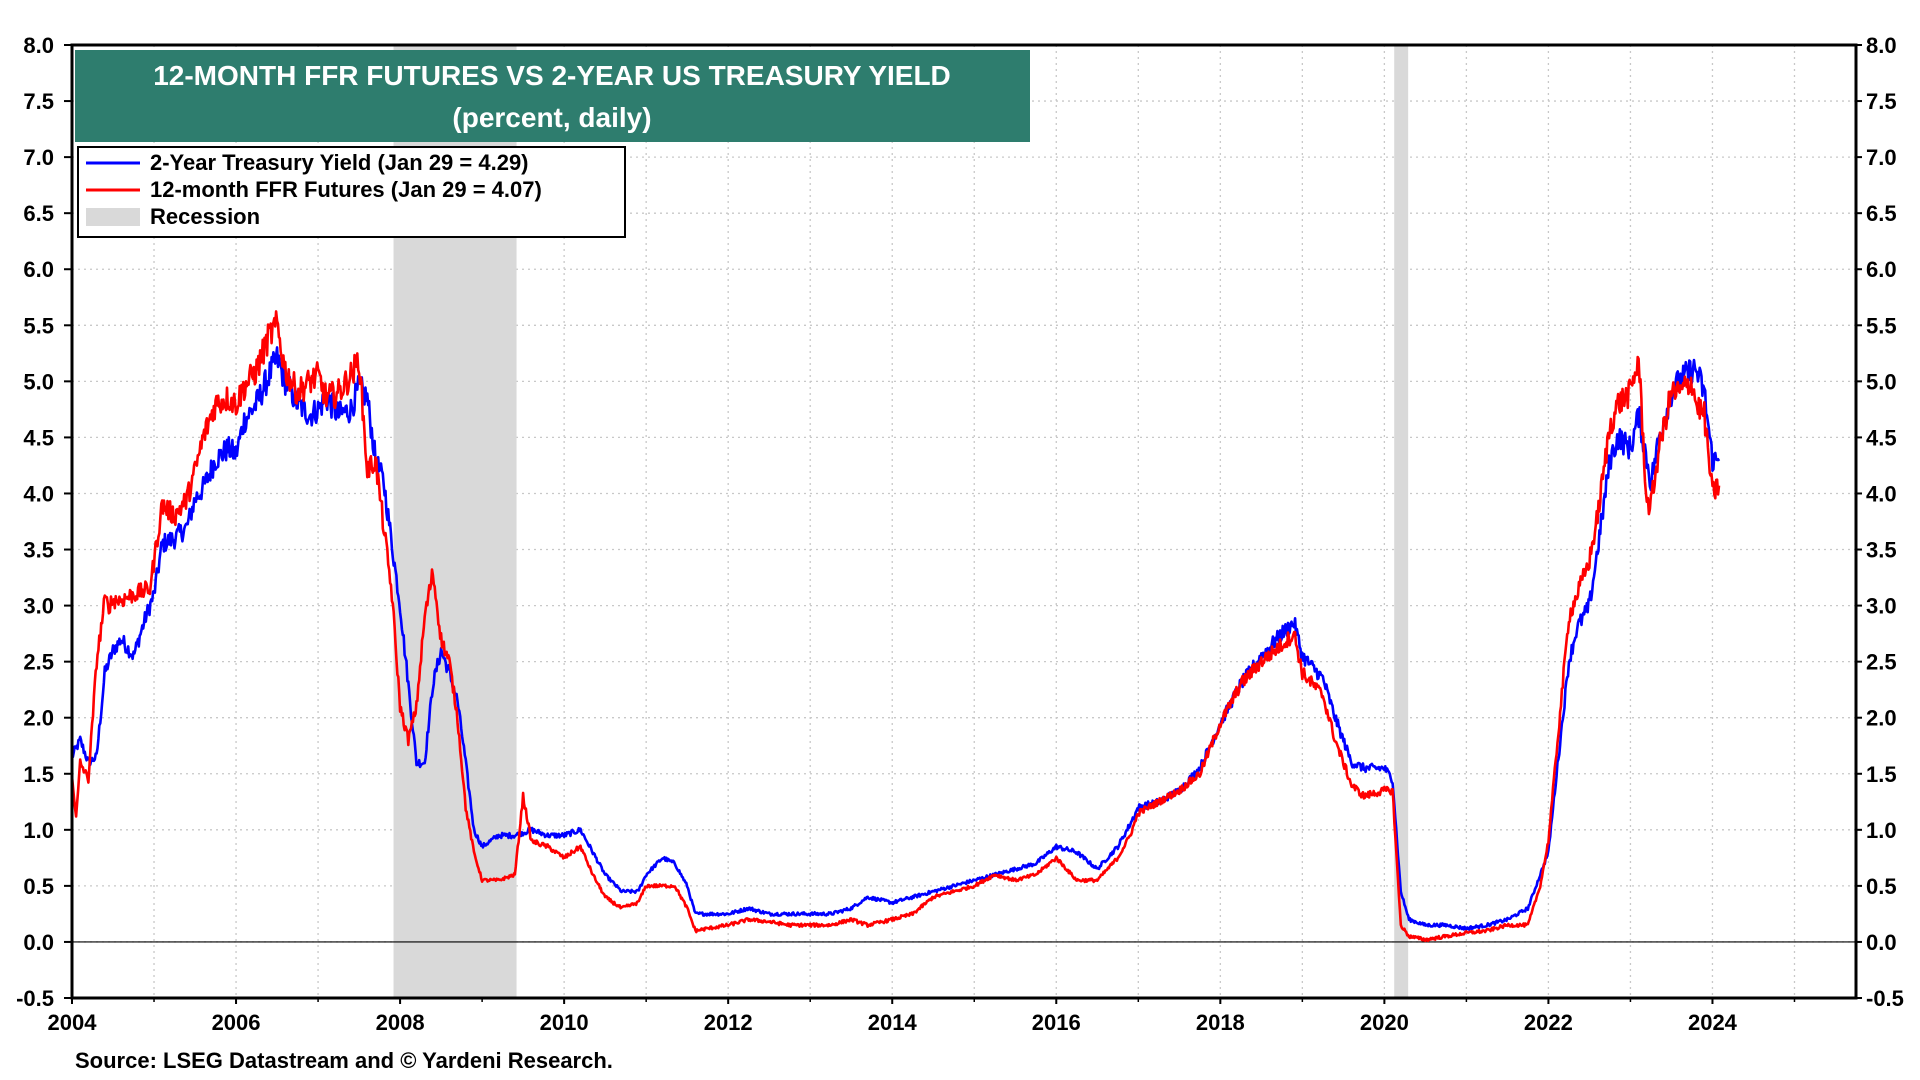  I want to click on x-tick-label: 2018, so click(1220, 1022).